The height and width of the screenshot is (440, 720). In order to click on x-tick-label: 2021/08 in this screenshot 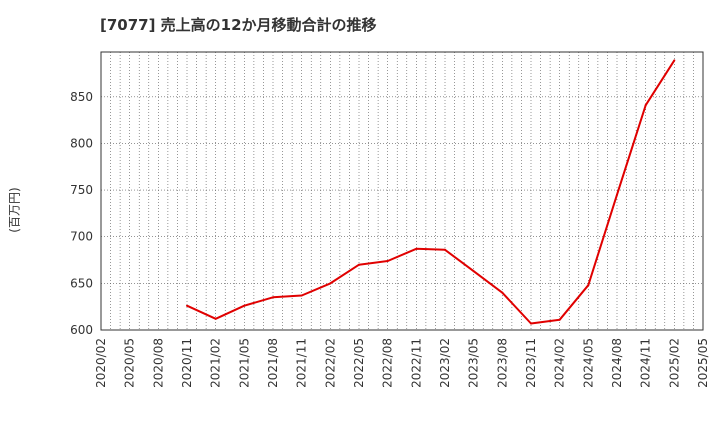, I will do `click(273, 363)`.